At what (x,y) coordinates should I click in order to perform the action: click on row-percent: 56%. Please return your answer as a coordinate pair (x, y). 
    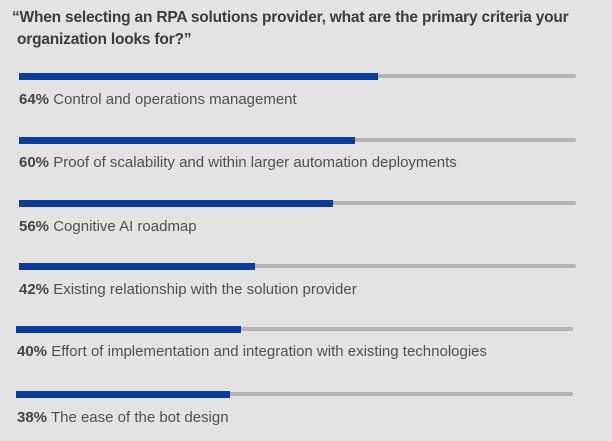
    Looking at the image, I should click on (34, 226).